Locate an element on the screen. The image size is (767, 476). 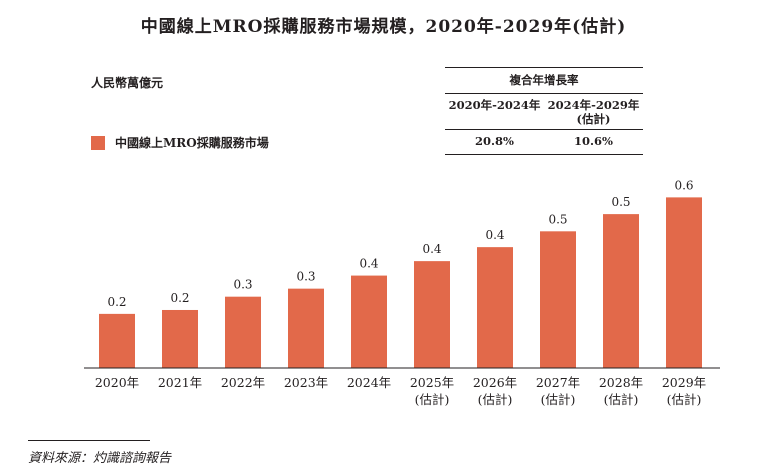
x-tick-label: 2020年 is located at coordinates (117, 382).